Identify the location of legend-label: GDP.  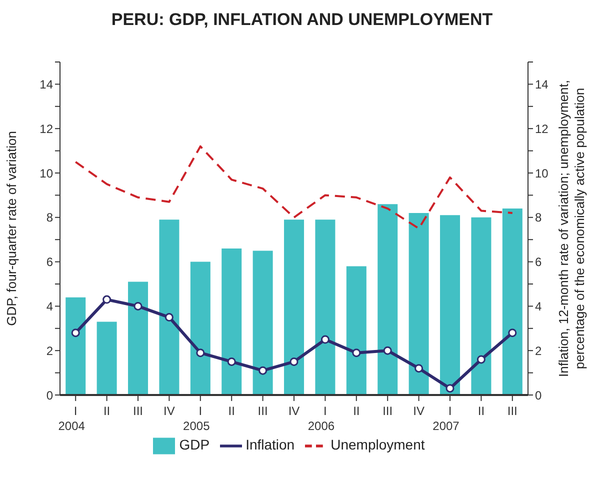
(194, 444).